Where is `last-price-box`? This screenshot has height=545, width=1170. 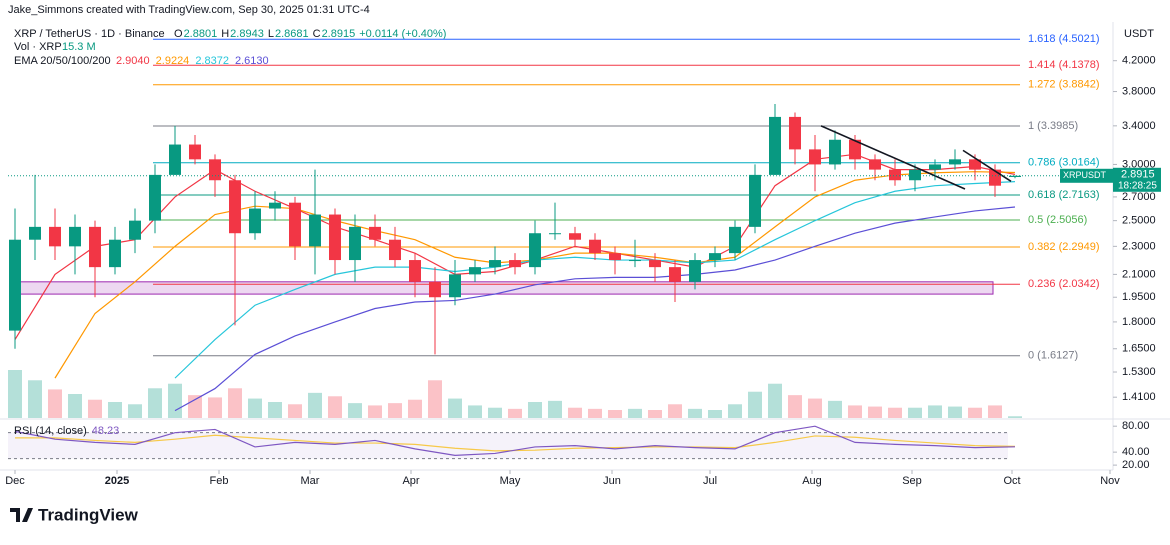
last-price-box is located at coordinates (1086, 175).